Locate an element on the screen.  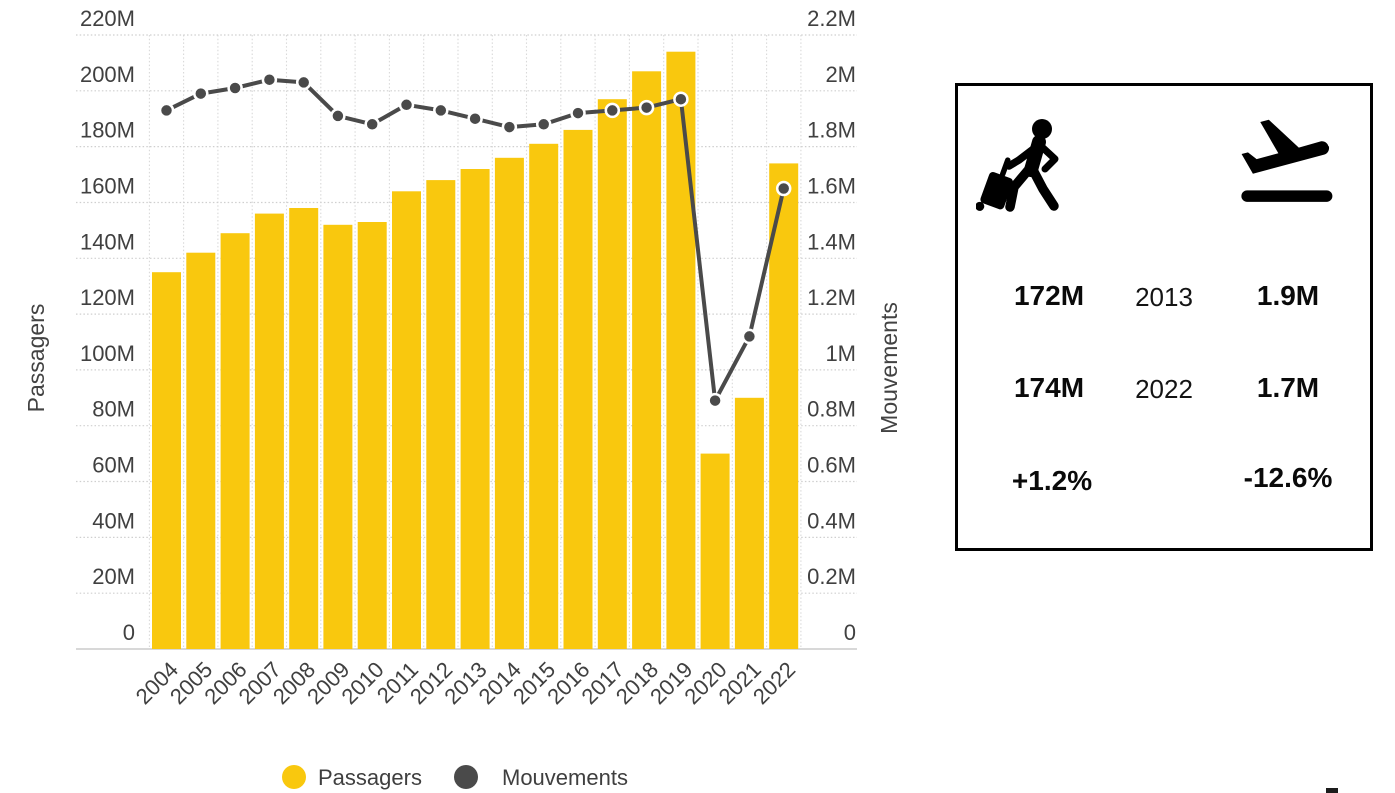
left-axis-tick-100M: 100M is located at coordinates (107, 353).